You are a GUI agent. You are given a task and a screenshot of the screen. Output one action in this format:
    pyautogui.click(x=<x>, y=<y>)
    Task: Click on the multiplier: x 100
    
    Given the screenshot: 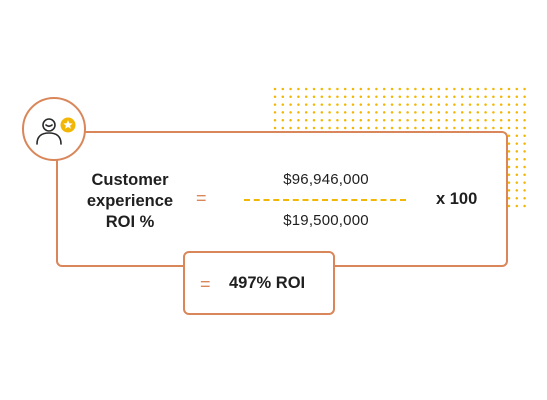 What is the action you would take?
    pyautogui.click(x=457, y=199)
    